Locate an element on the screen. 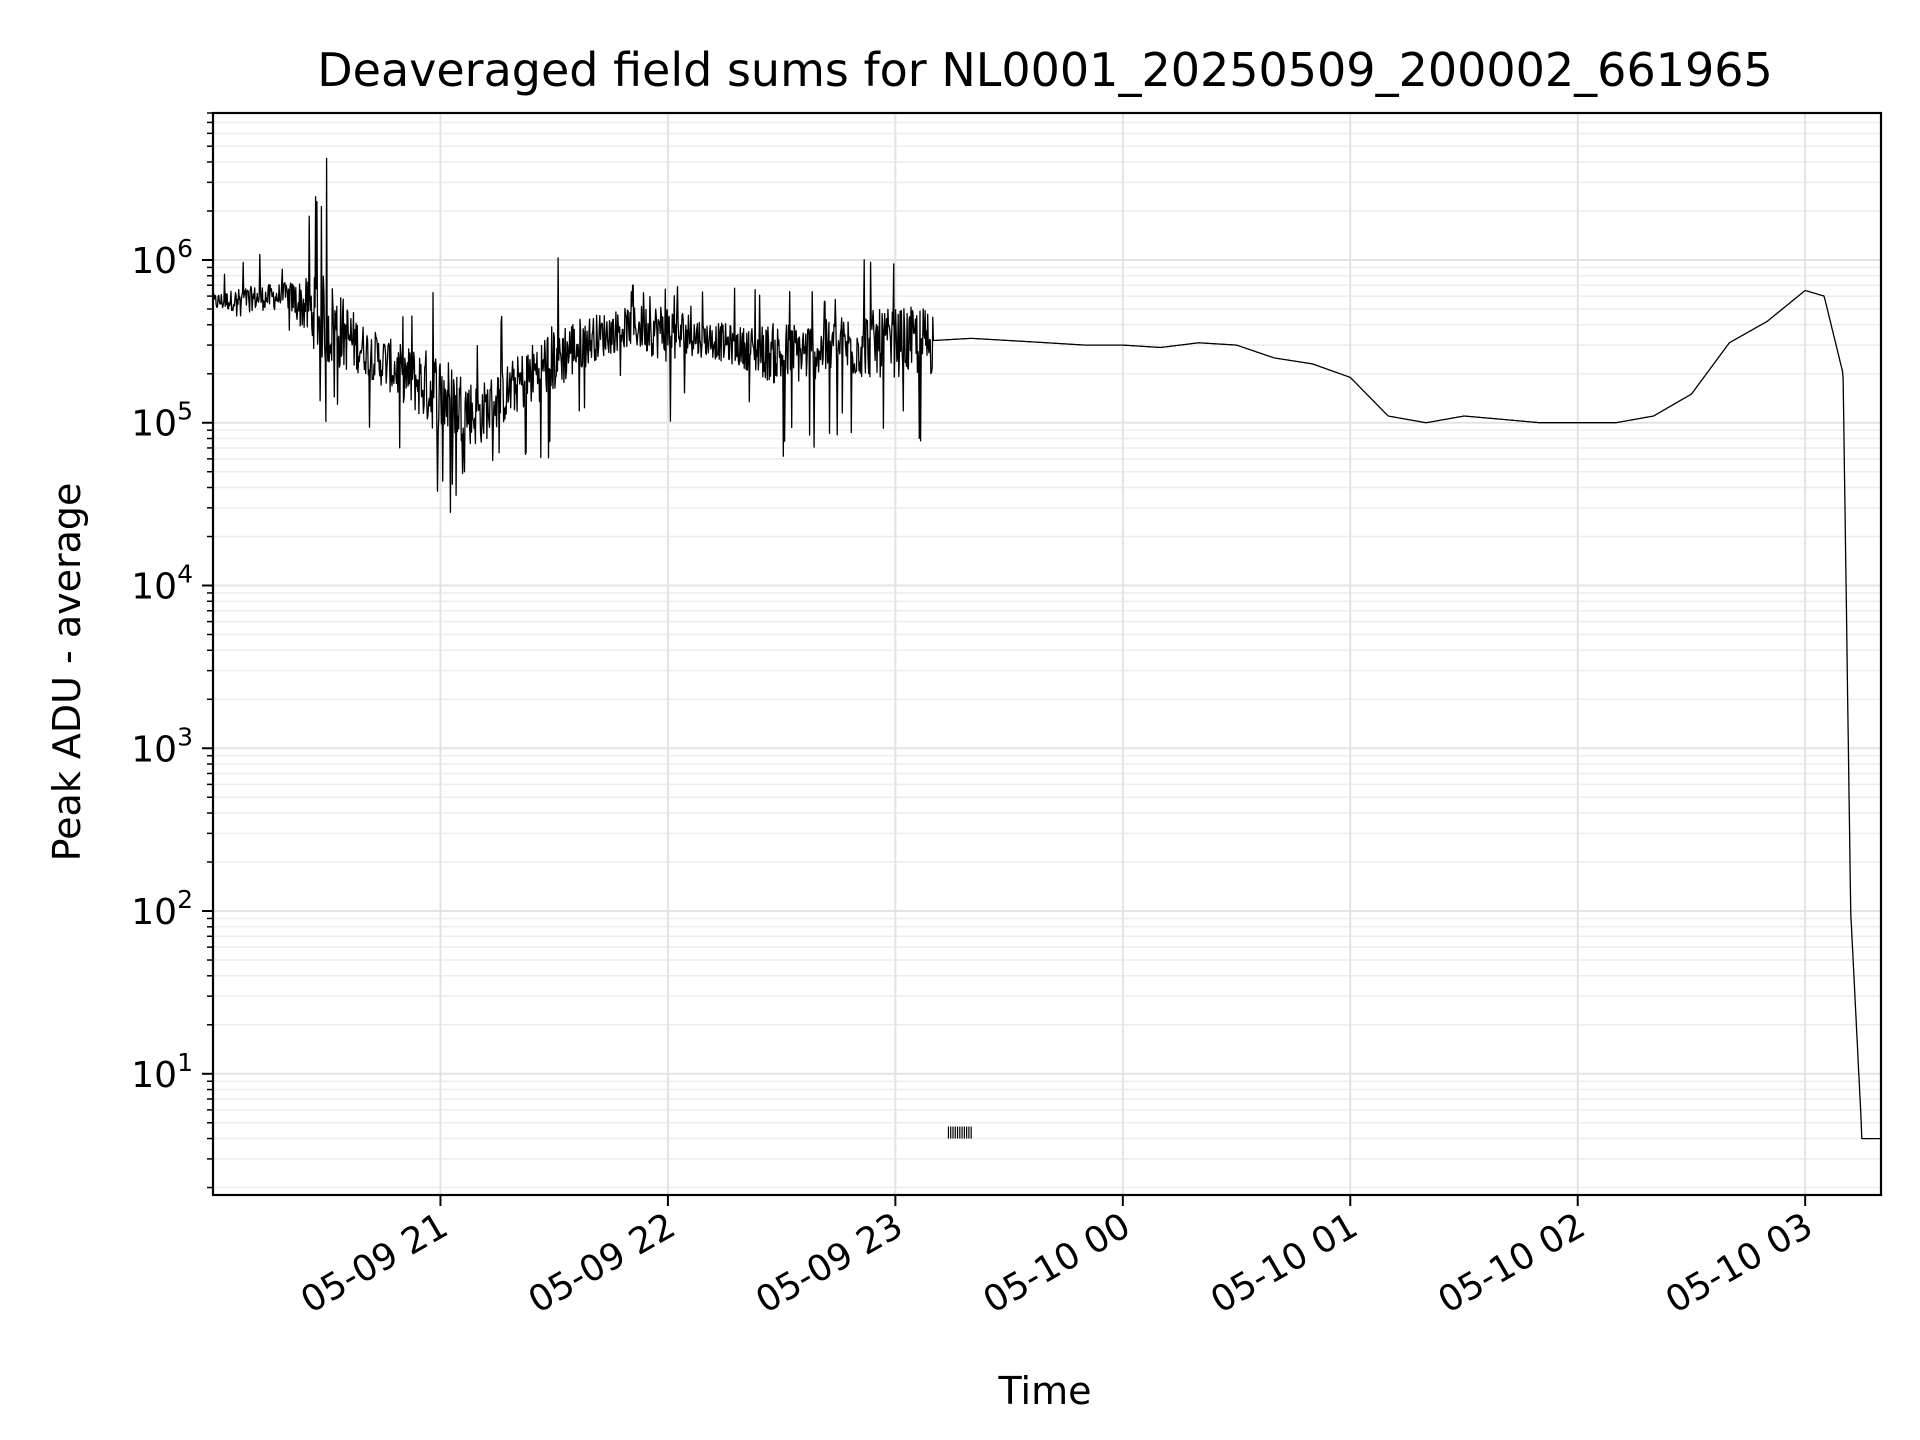 The width and height of the screenshot is (1920, 1440). y-tick-exponent: 2 is located at coordinates (185, 899).